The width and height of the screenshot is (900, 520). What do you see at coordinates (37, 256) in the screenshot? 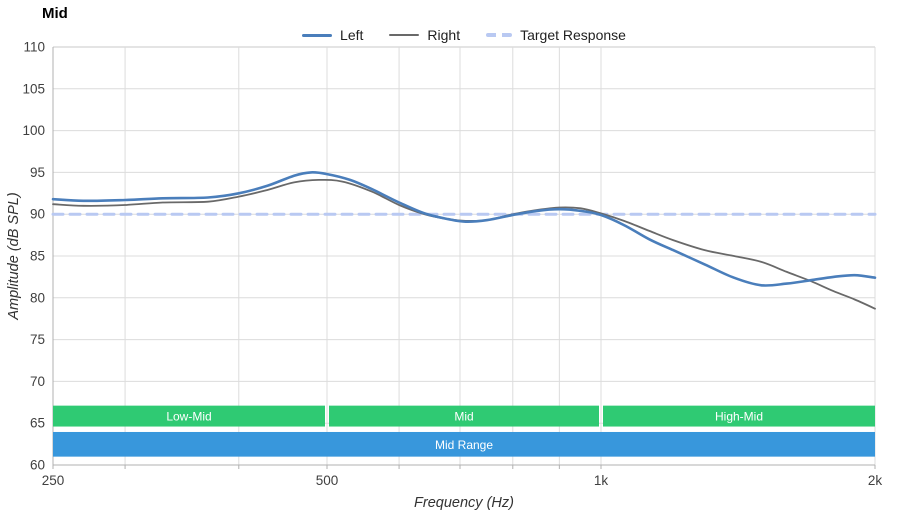
I see `y-tick-label-85: 85` at bounding box center [37, 256].